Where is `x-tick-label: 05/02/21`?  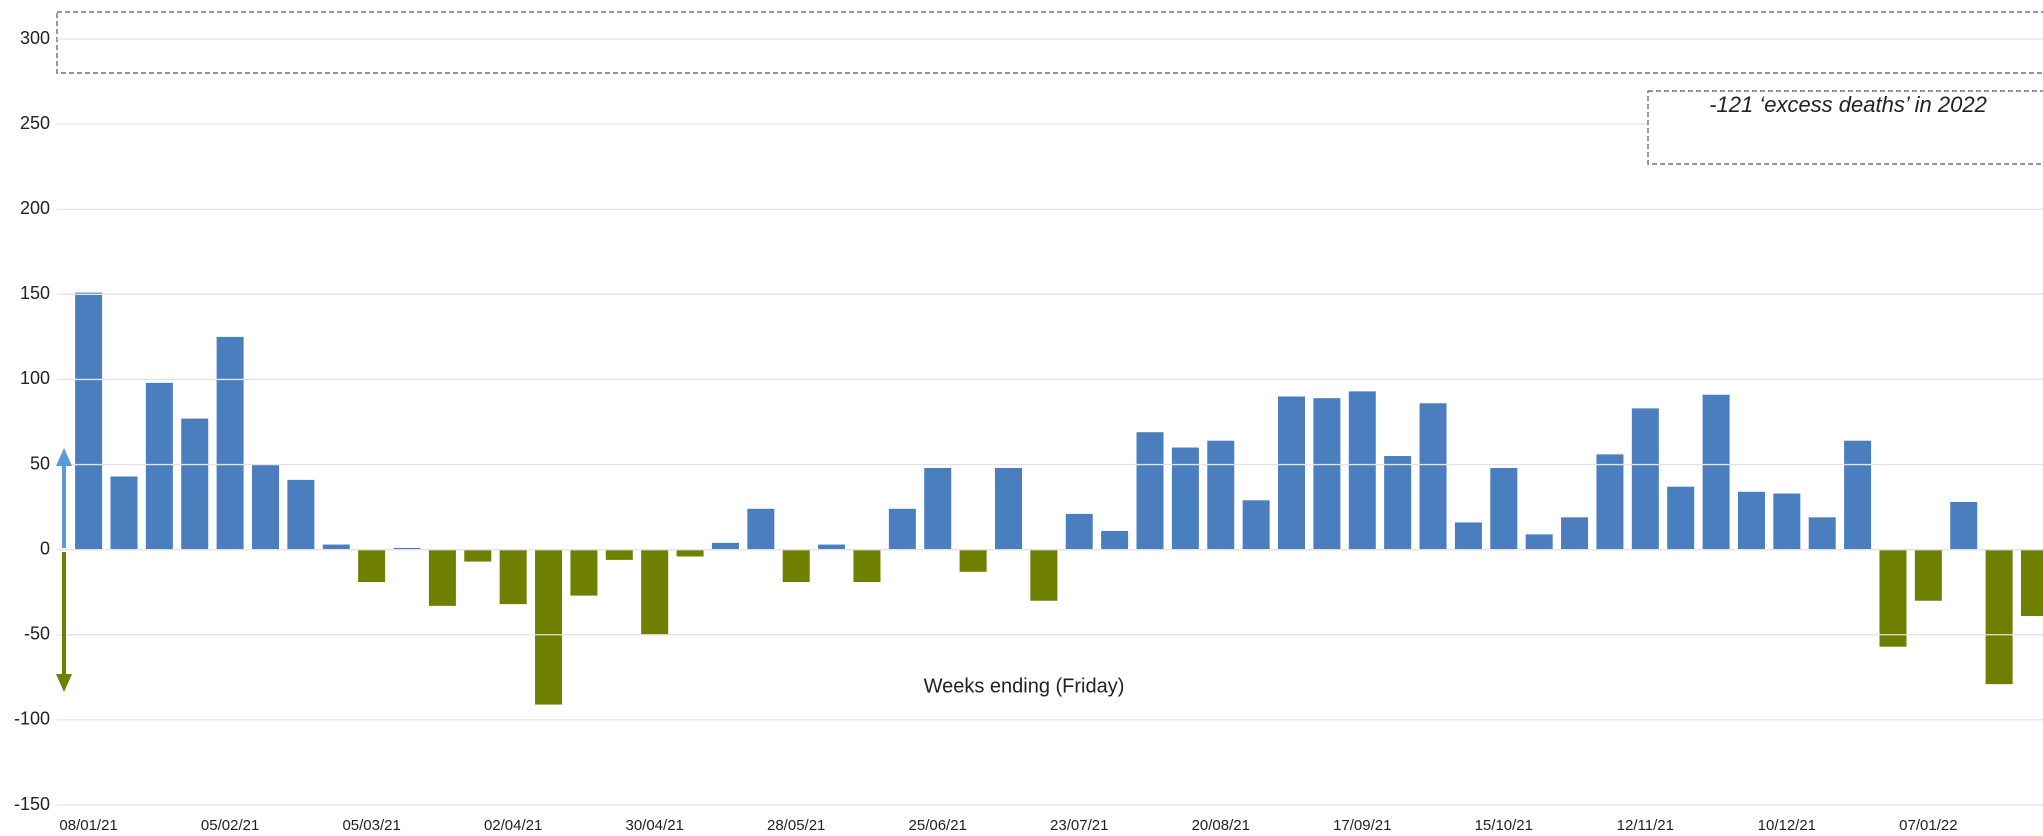
x-tick-label: 05/02/21 is located at coordinates (230, 825).